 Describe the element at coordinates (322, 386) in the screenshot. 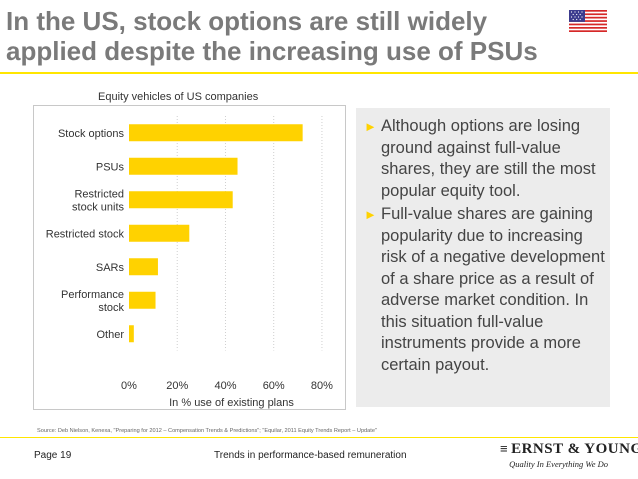

I see `x-tick-label: 80%` at that location.